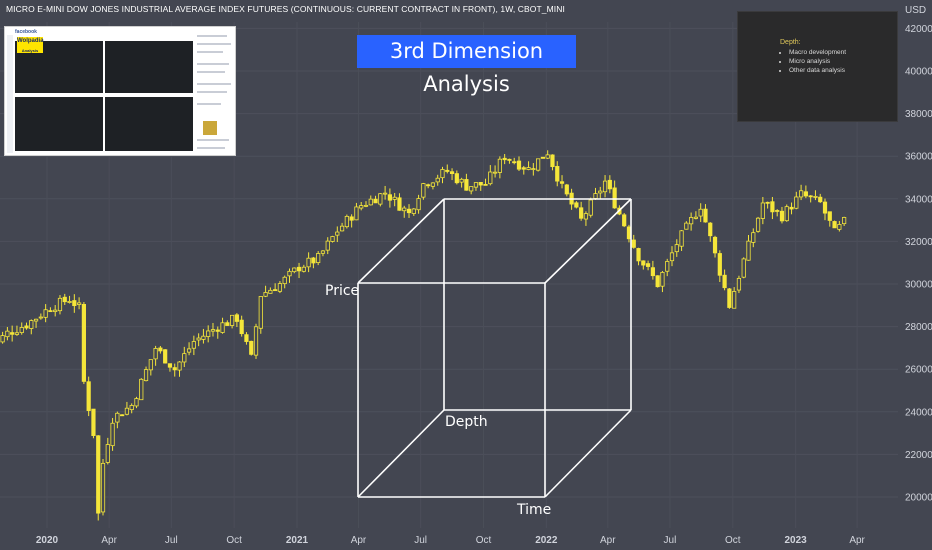  Describe the element at coordinates (817, 70) in the screenshot. I see `notes-item: Other data analysis` at that location.